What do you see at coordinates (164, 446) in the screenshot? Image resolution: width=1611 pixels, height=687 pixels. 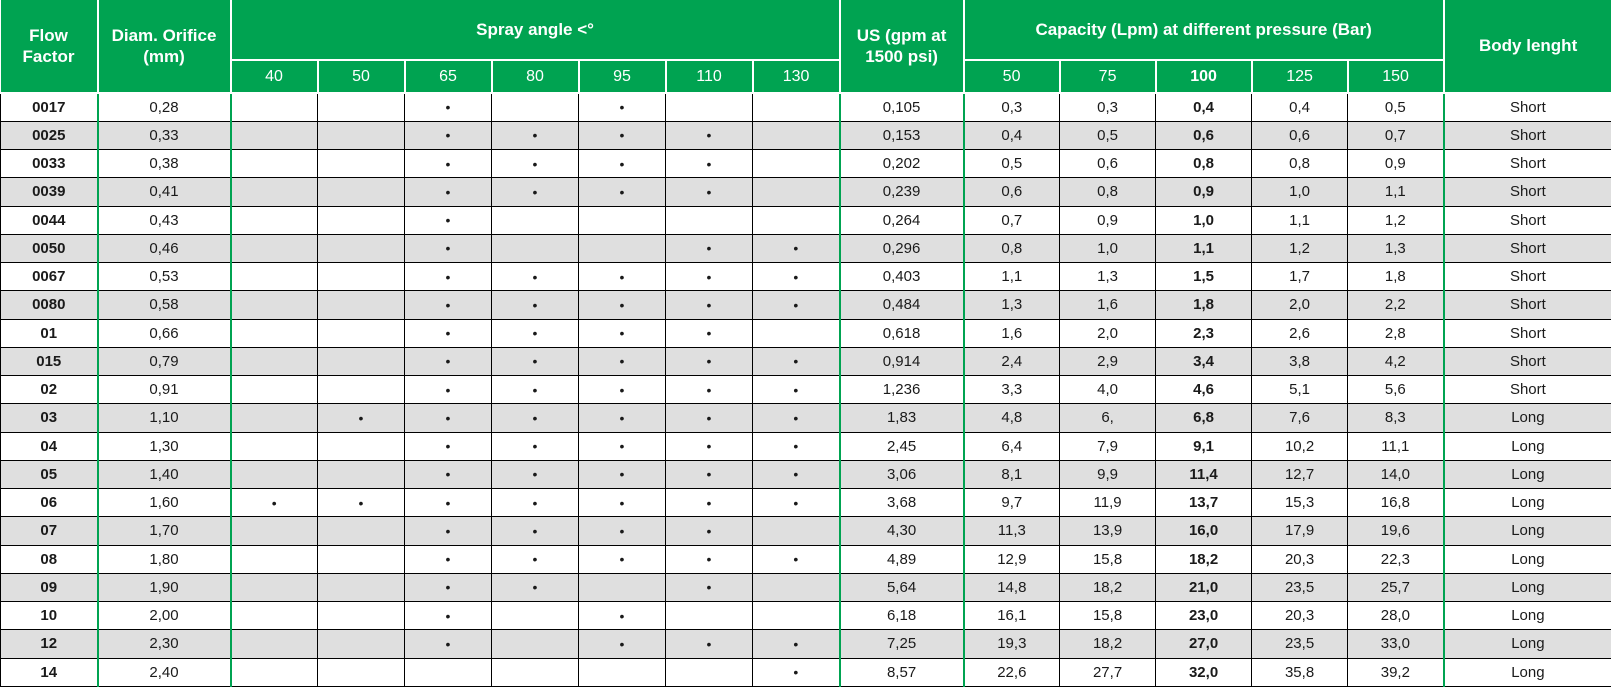 I see `orifice-cell: 1,30` at bounding box center [164, 446].